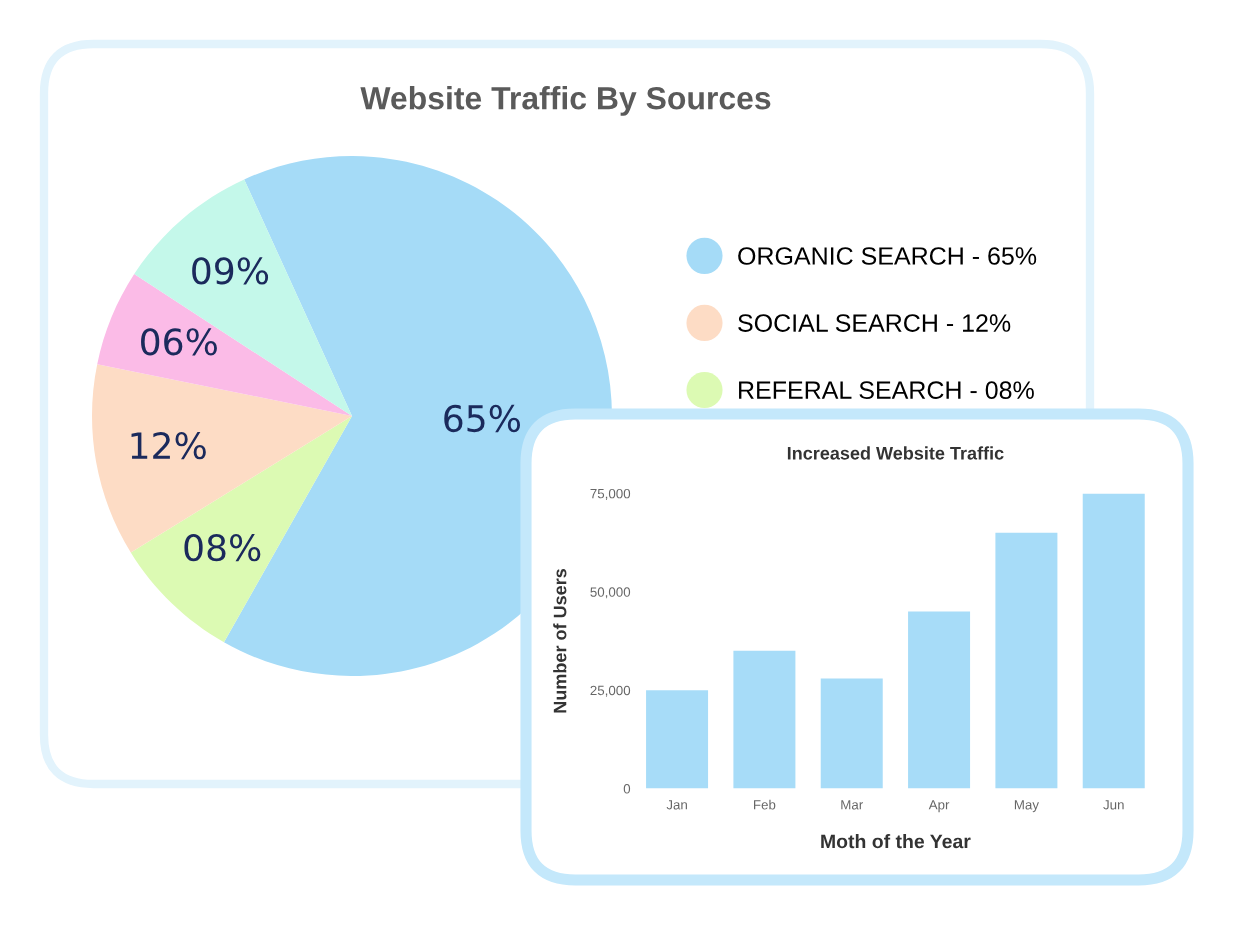  What do you see at coordinates (179, 342) in the screenshot?
I see `data-label: 06%` at bounding box center [179, 342].